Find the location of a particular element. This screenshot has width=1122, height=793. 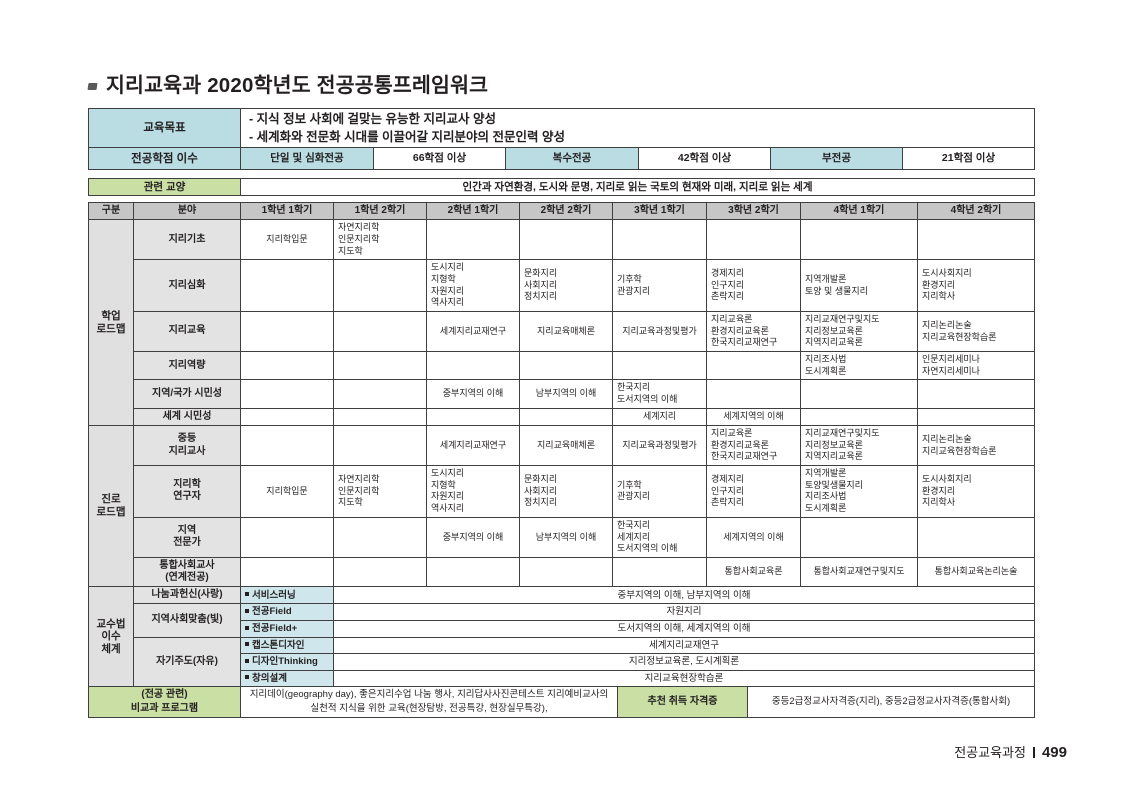

pedagogy-method-label: 서비스러닝 is located at coordinates (287, 595).